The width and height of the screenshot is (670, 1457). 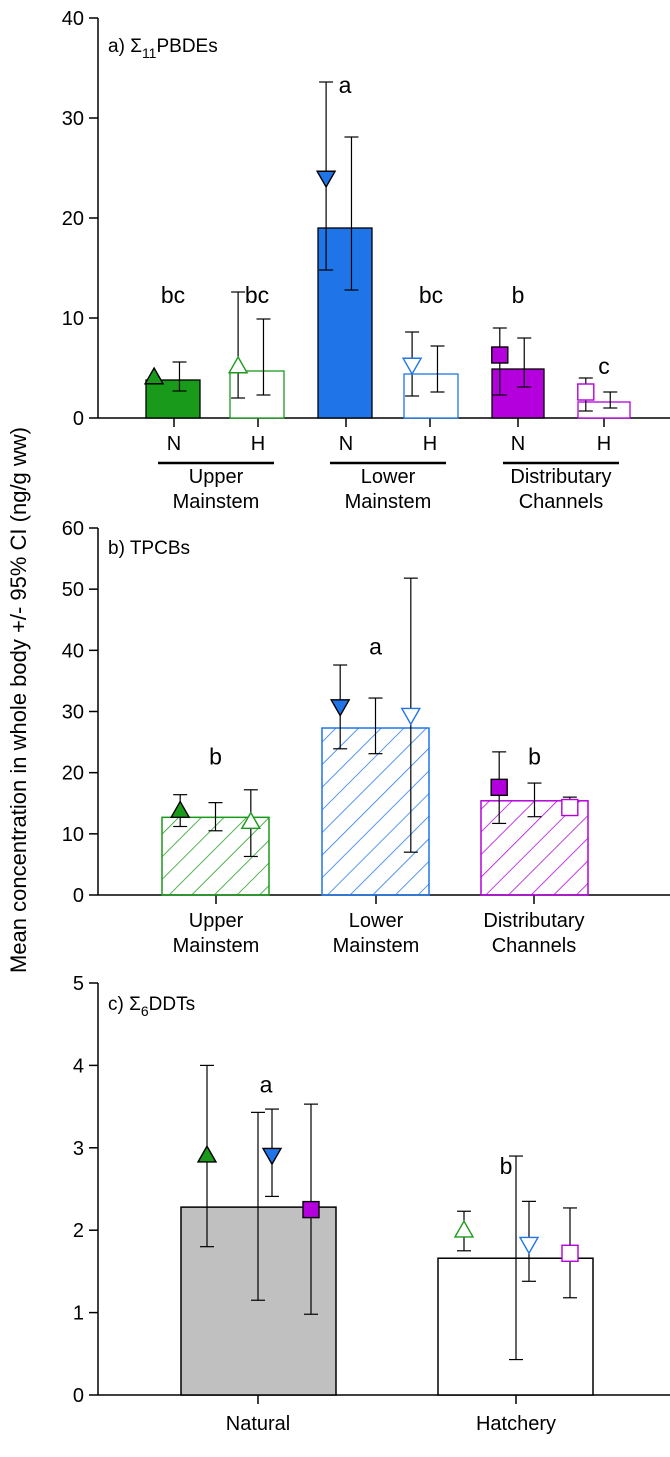 What do you see at coordinates (73, 590) in the screenshot?
I see `y-tick-label: 50` at bounding box center [73, 590].